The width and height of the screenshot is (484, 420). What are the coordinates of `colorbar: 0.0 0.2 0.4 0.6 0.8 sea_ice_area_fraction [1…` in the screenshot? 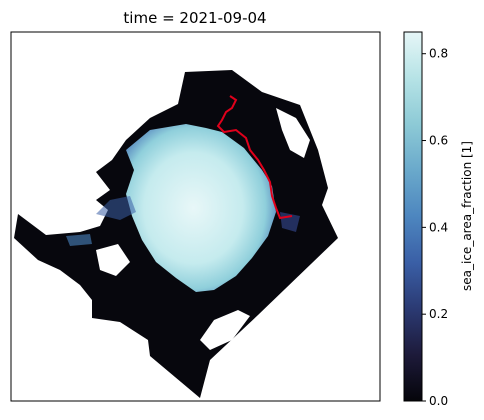 It's located at (438, 219).